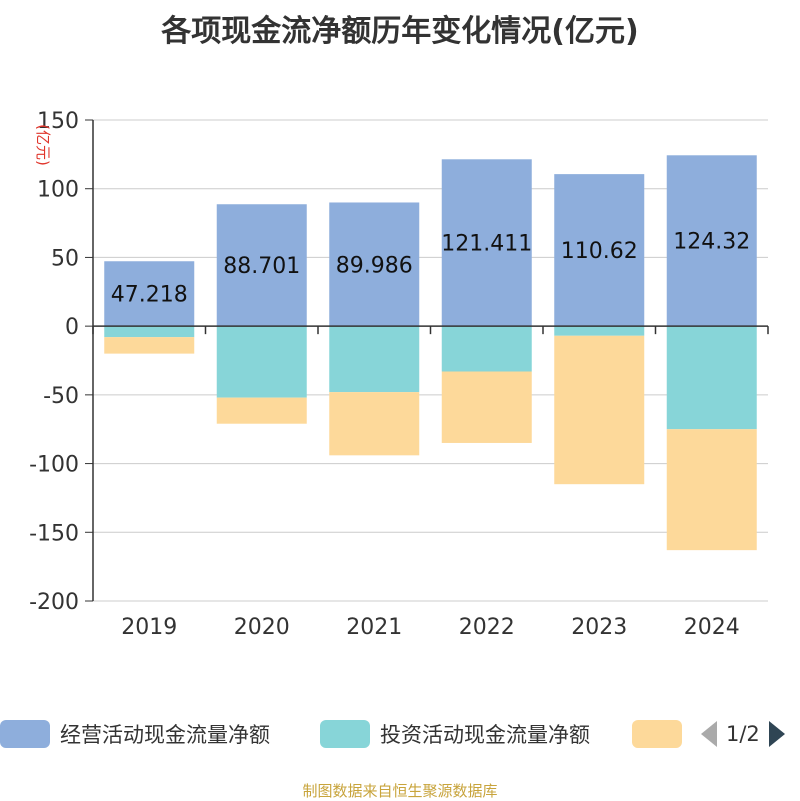  I want to click on data-labels: 47.218 88.701 89.986 121.411 110.62 124.32, so click(430, 282).